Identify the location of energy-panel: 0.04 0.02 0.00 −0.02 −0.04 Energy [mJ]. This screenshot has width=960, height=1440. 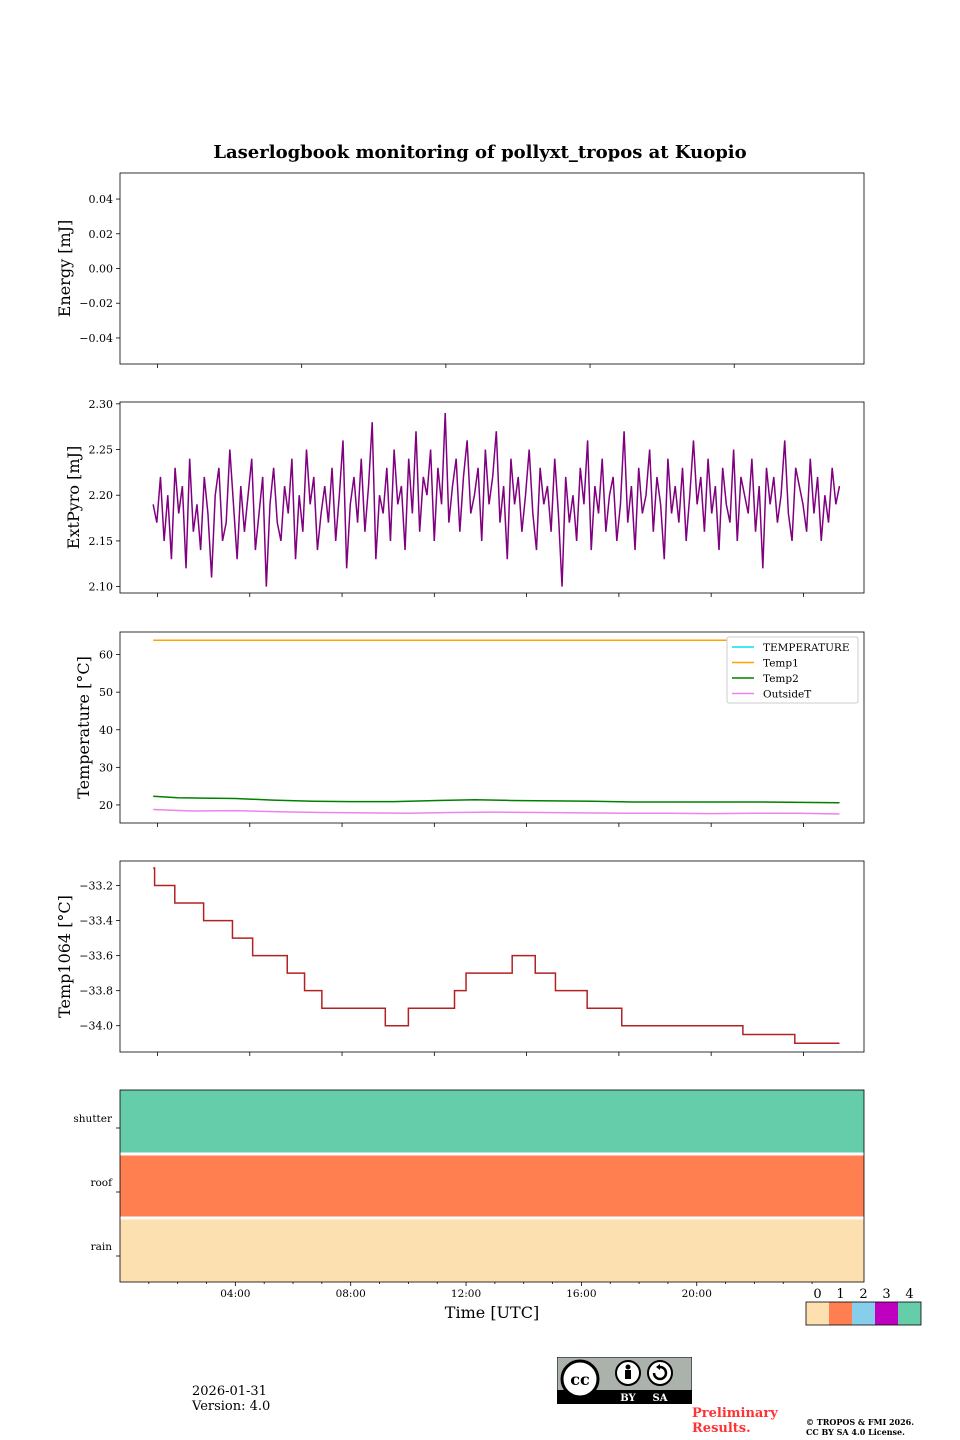
(460, 270).